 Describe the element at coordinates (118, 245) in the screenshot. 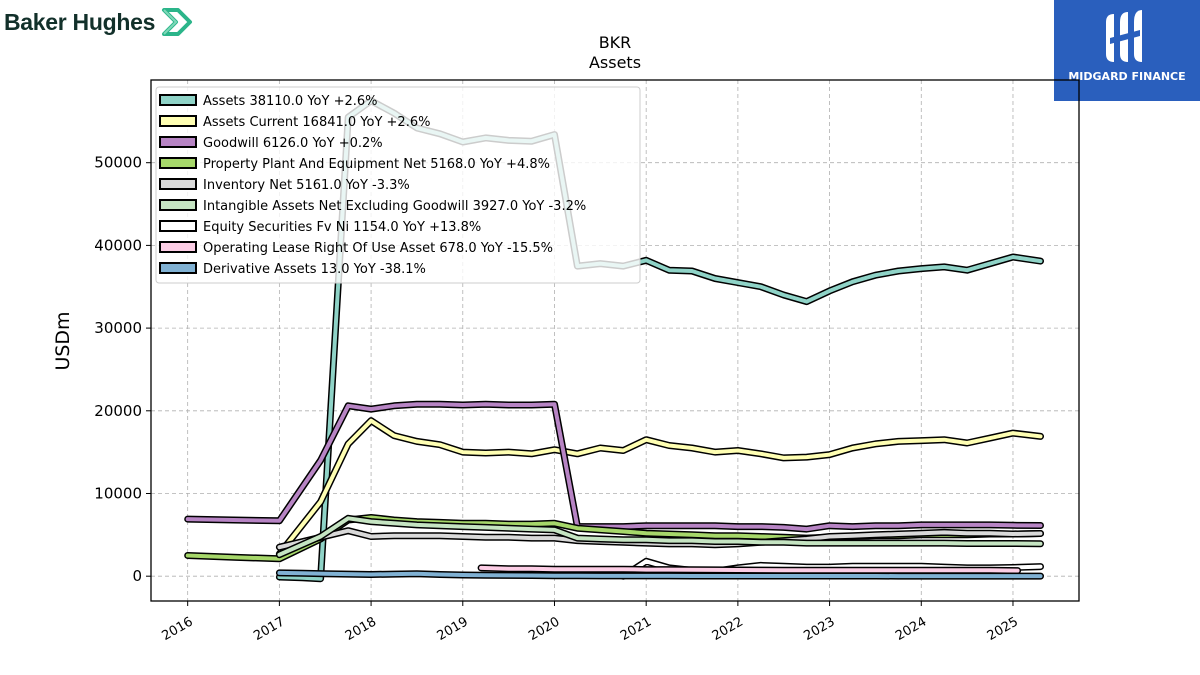

I see `y-tick-label: 40000` at that location.